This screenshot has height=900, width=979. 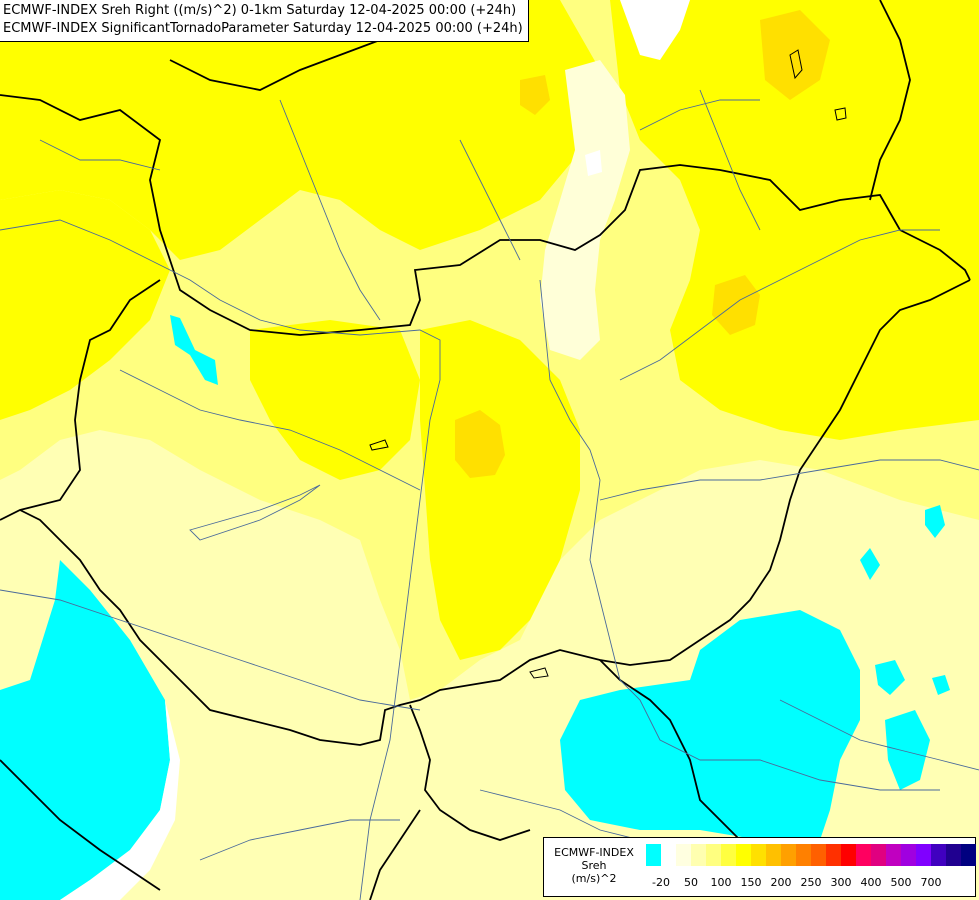 I want to click on legend-label: 200, so click(x=781, y=882).